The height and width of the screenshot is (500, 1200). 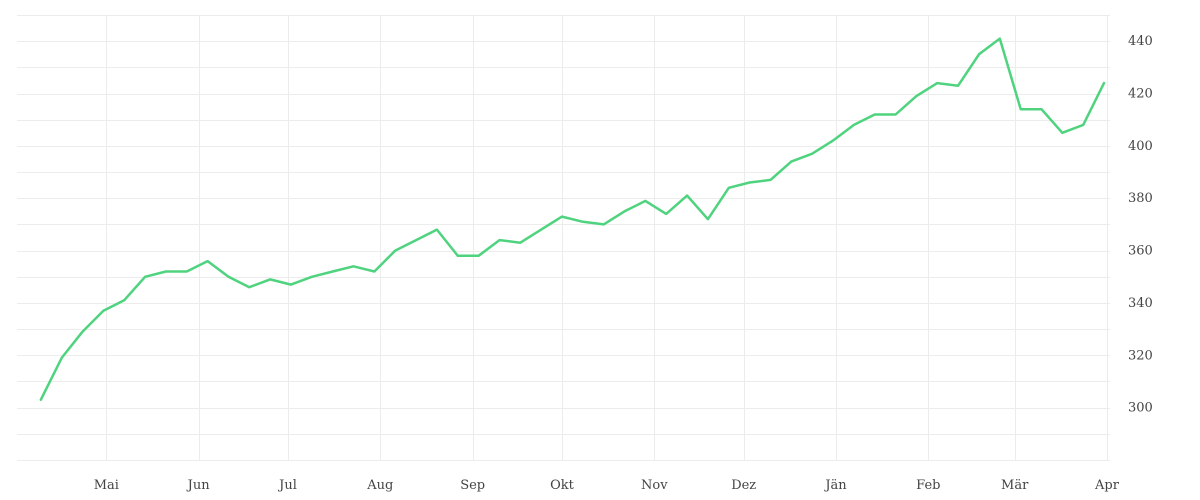 I want to click on x-tick-label: Jul, so click(x=287, y=485).